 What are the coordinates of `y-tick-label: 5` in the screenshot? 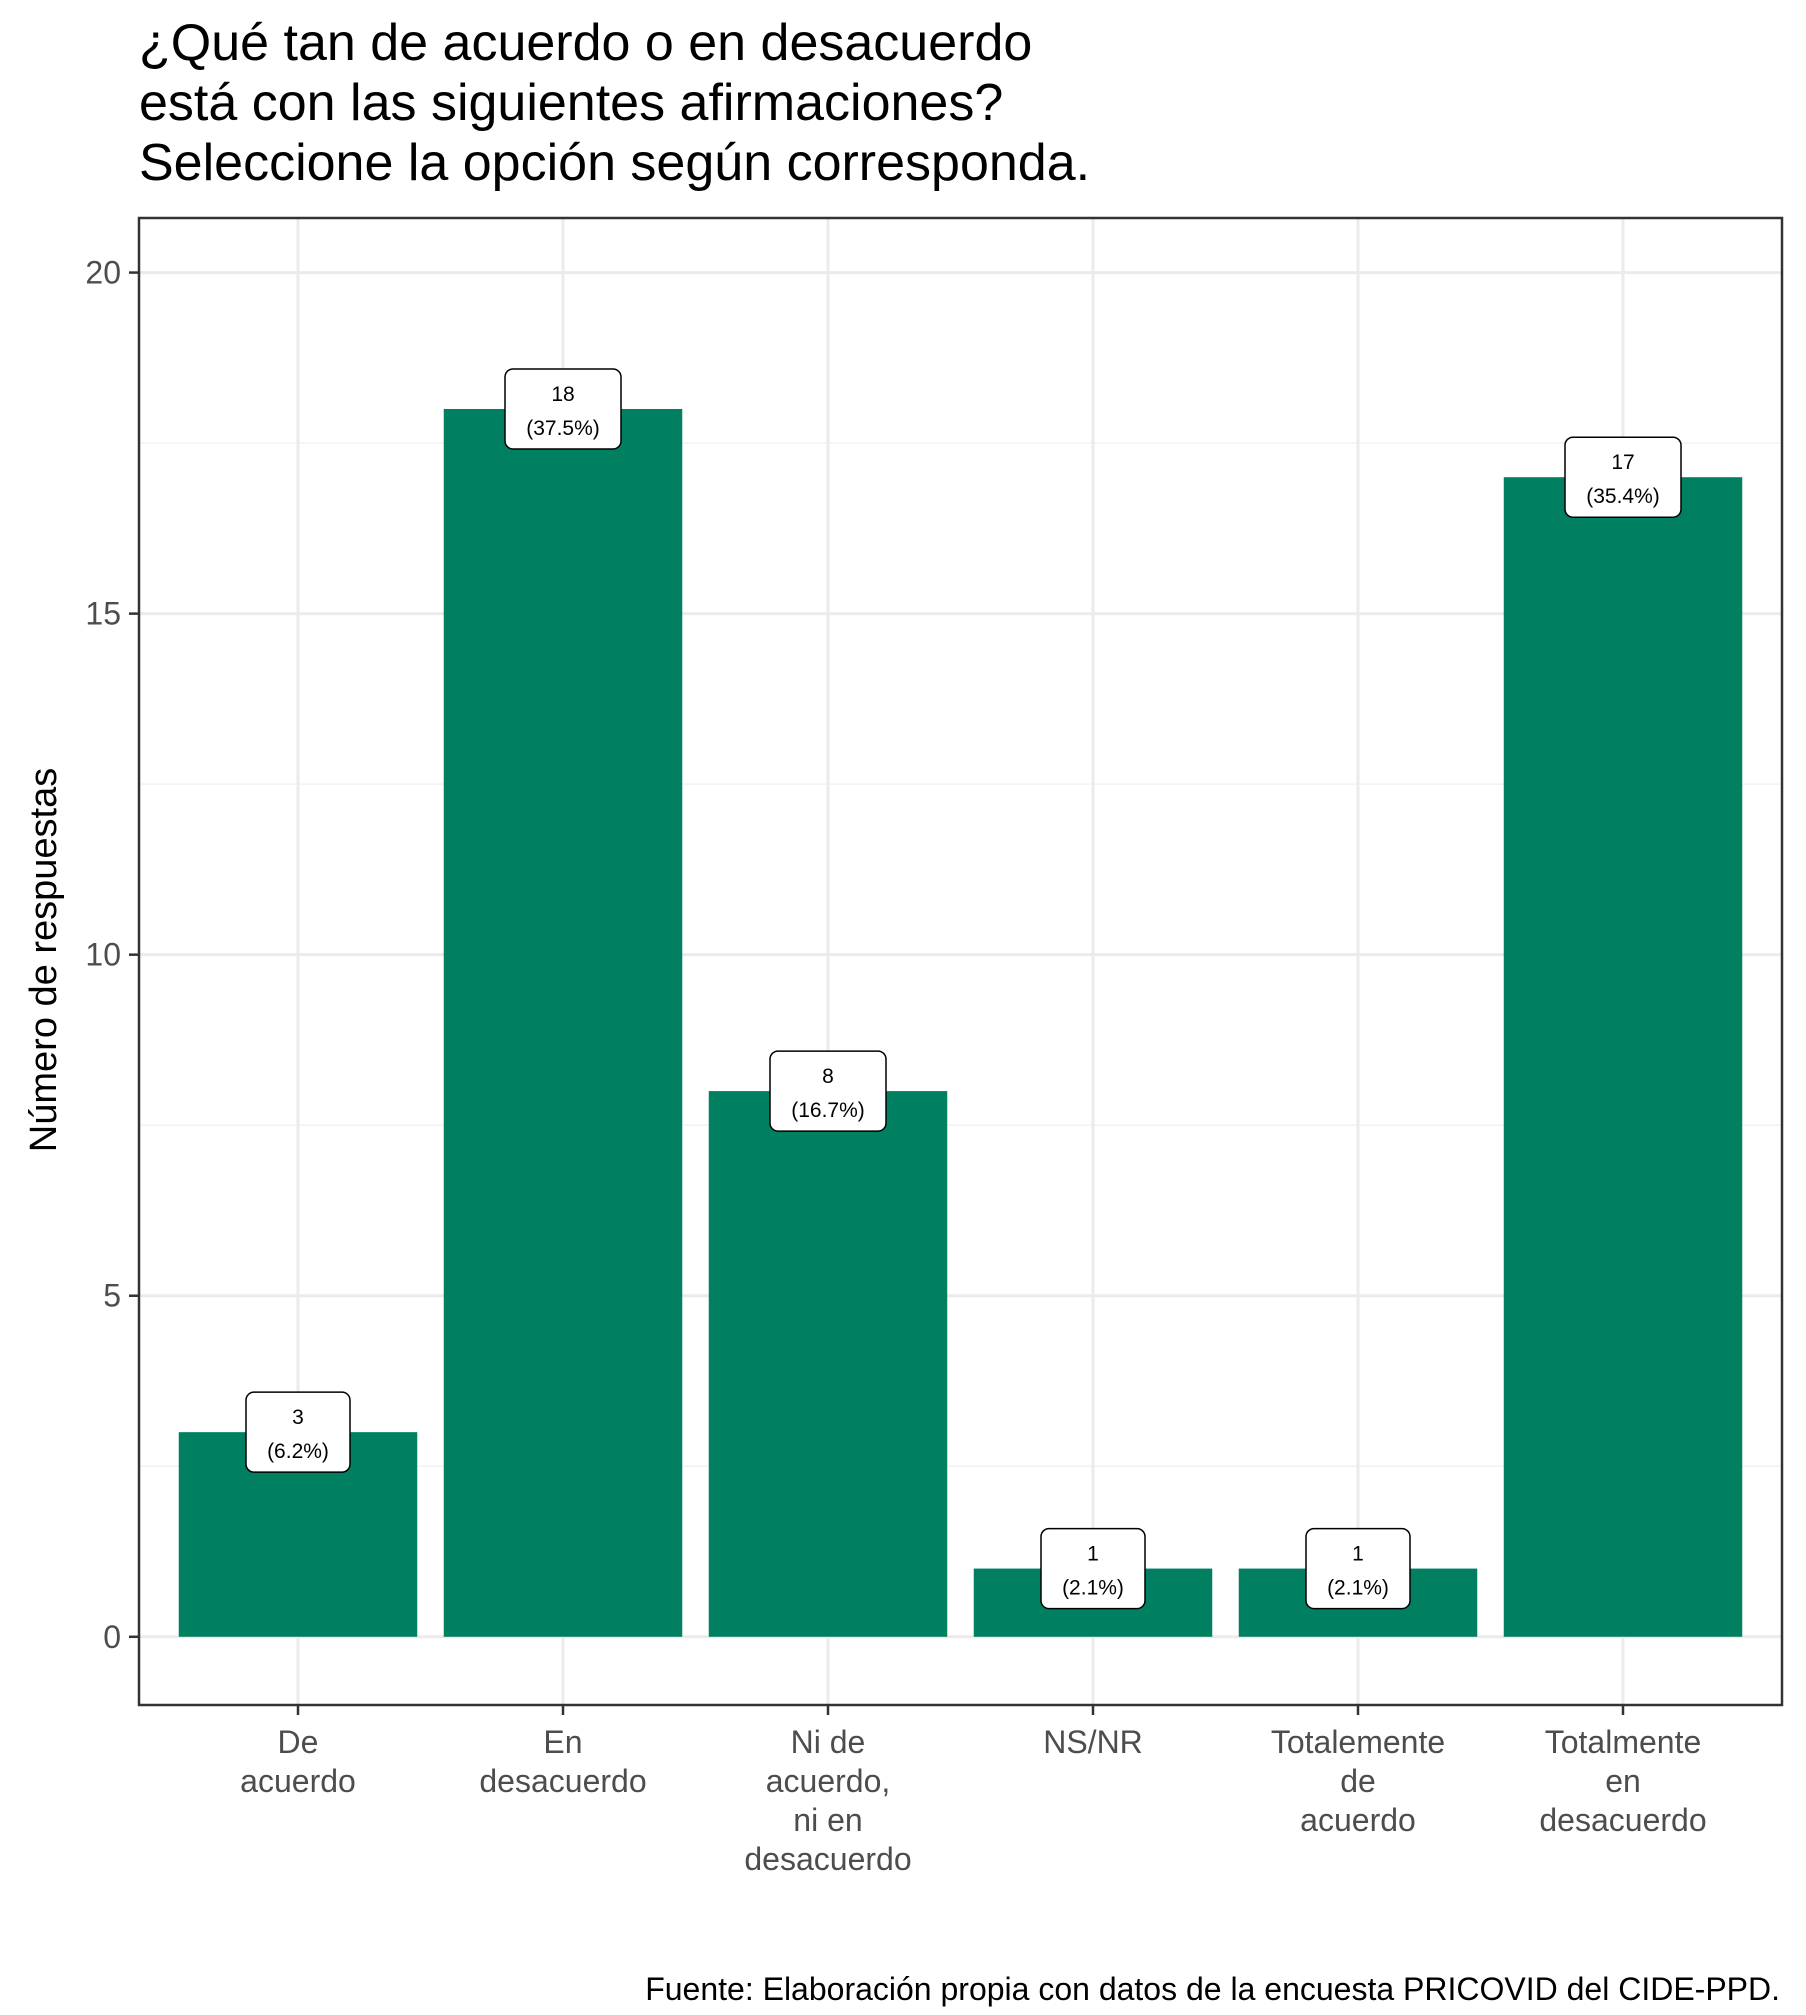 It's located at (112, 1296).